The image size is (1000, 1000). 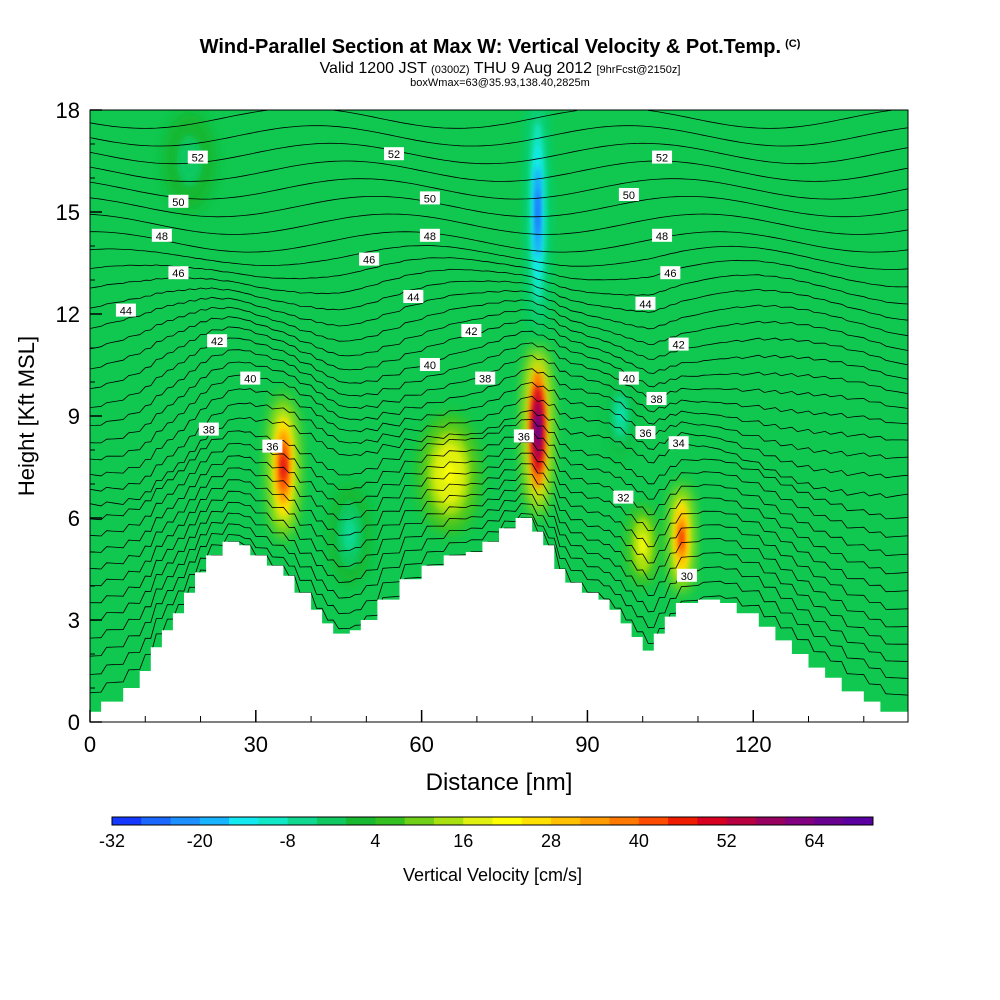 What do you see at coordinates (587, 744) in the screenshot?
I see `x-tick-label: 90` at bounding box center [587, 744].